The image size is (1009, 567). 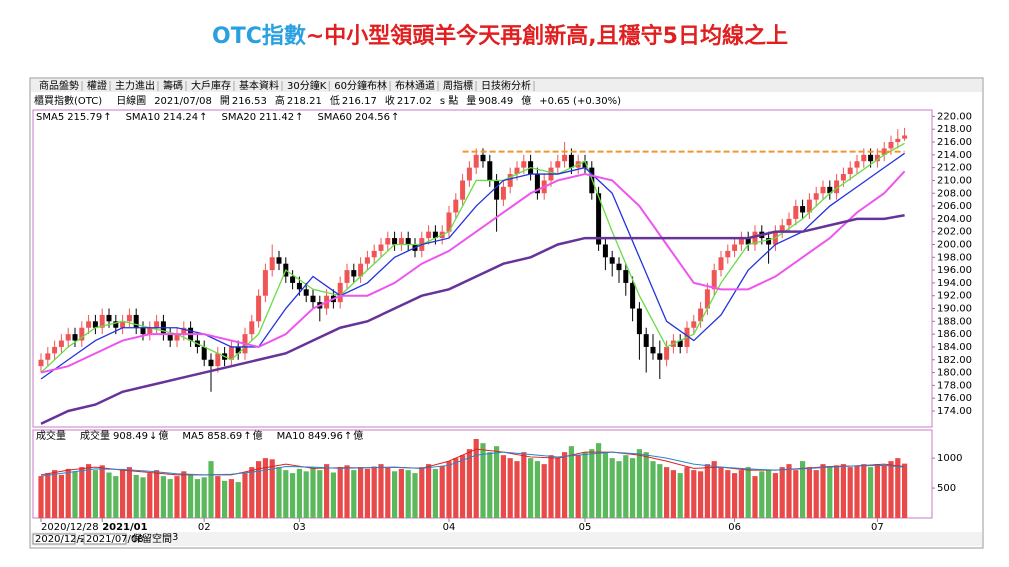 What do you see at coordinates (135, 85) in the screenshot?
I see `tab: 主力進出` at bounding box center [135, 85].